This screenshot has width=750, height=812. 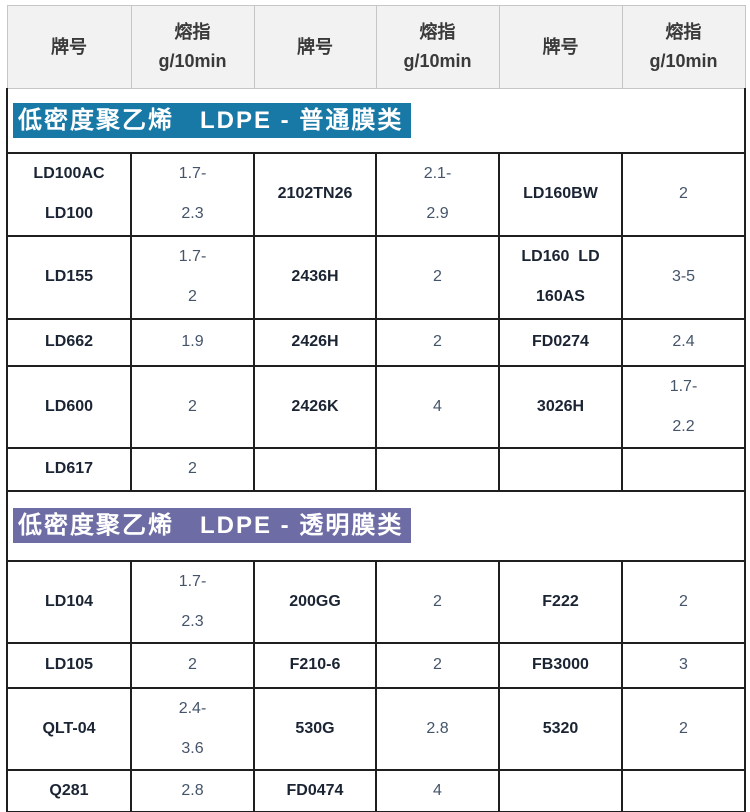 I want to click on table-row: LD155 1.7- 2 2436H 2 LD160 LD 160AS 3-5, so click(x=376, y=277).